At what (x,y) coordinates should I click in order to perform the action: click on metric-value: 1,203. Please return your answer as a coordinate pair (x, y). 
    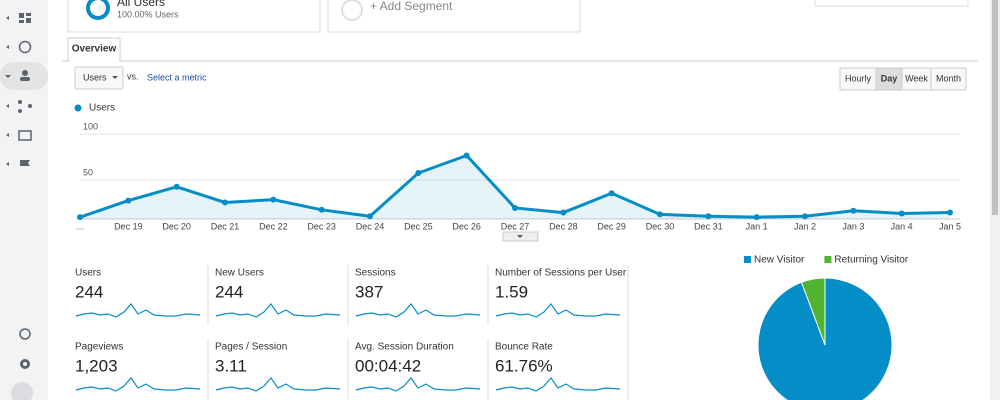
    Looking at the image, I should click on (96, 365).